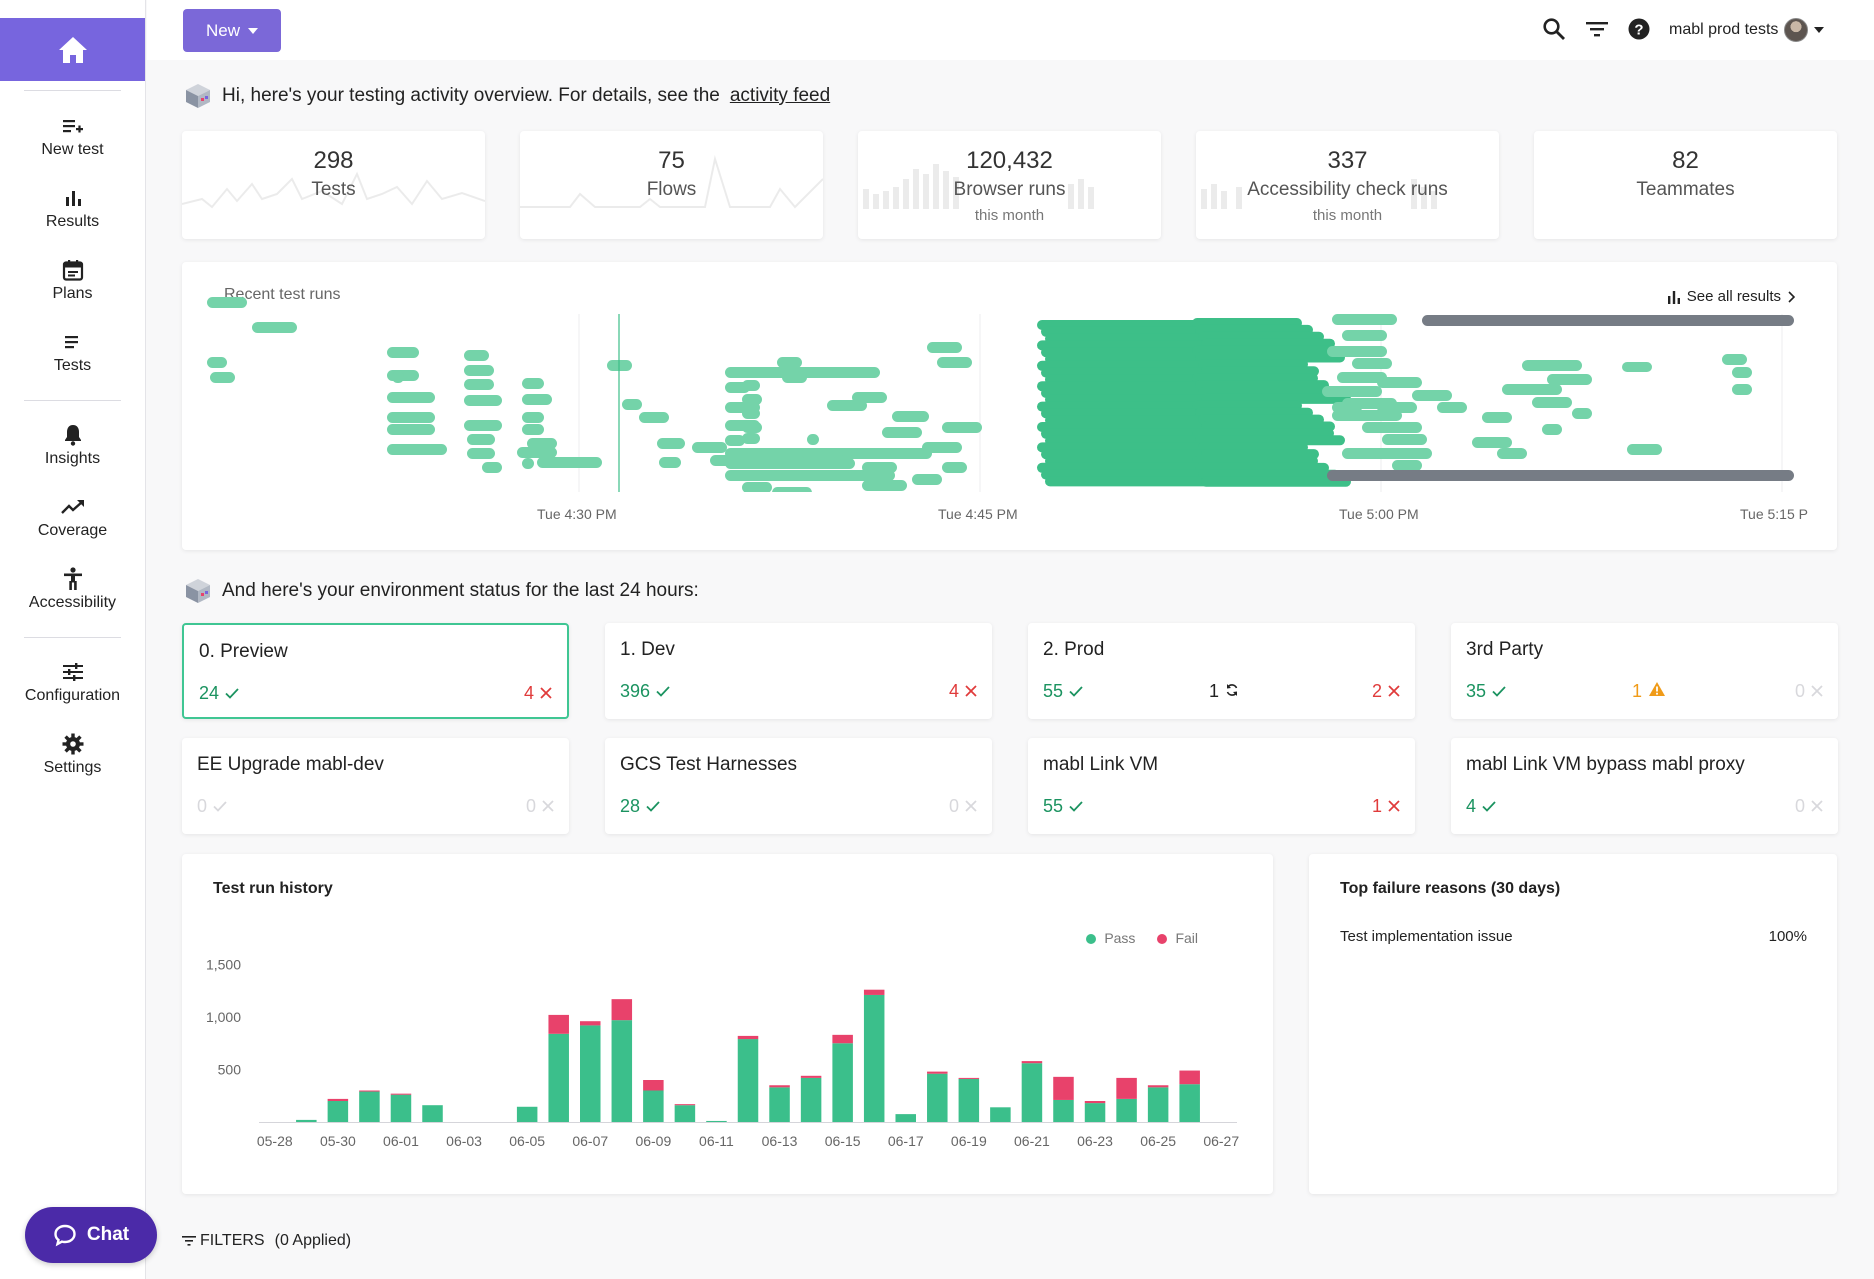  Describe the element at coordinates (1347, 185) in the screenshot. I see `stat-card-accessibility-runs: 337 Accessibility check runs this month` at that location.